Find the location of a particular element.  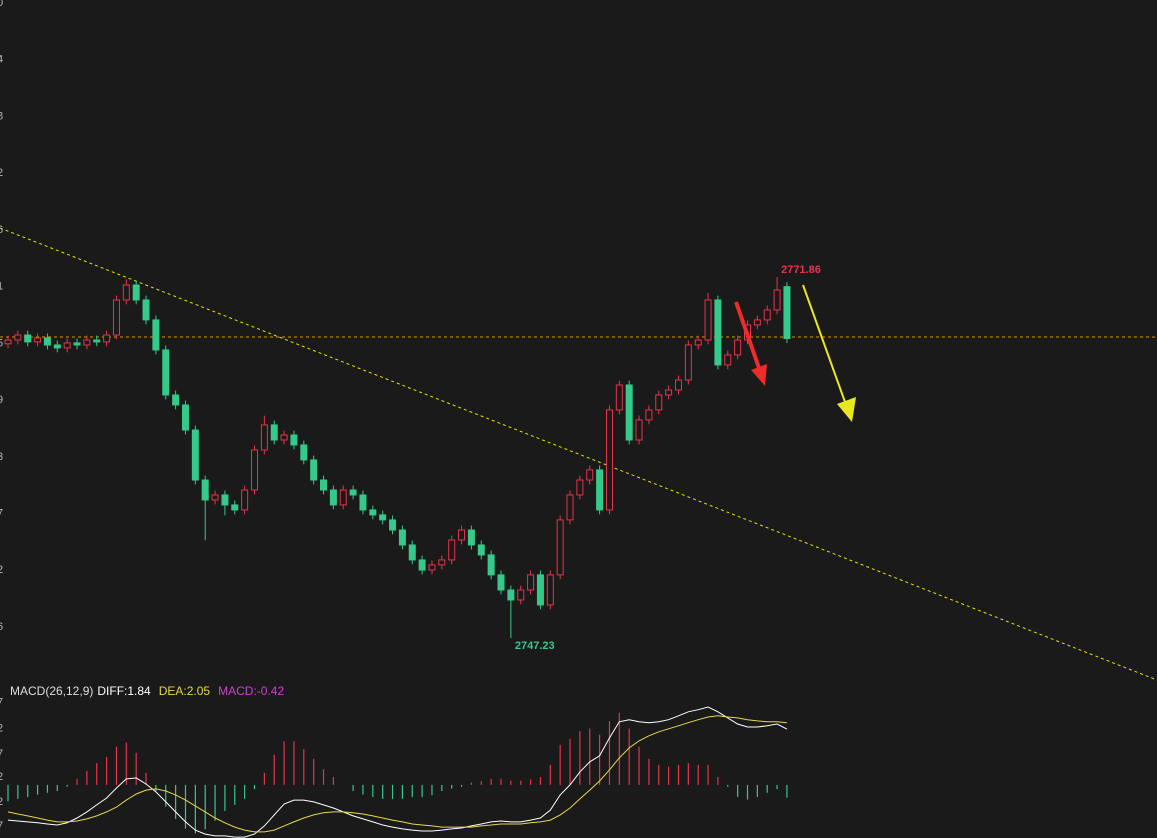

y-tick-label: 4 is located at coordinates (1, 60).